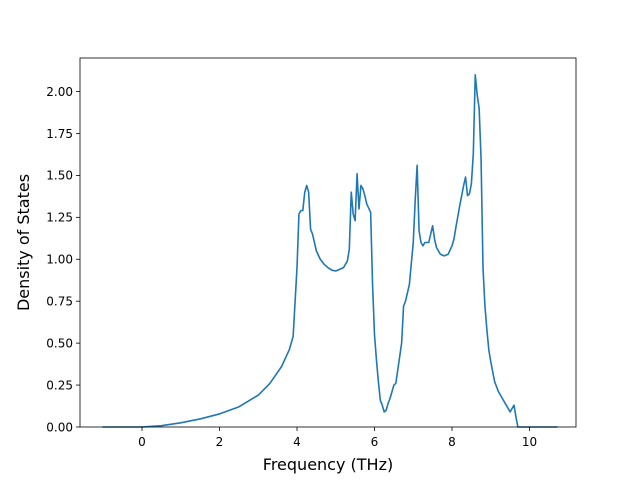 The height and width of the screenshot is (480, 640). Describe the element at coordinates (337, 438) in the screenshot. I see `x-axis-ticks: 0 2 4 6 8 10` at that location.